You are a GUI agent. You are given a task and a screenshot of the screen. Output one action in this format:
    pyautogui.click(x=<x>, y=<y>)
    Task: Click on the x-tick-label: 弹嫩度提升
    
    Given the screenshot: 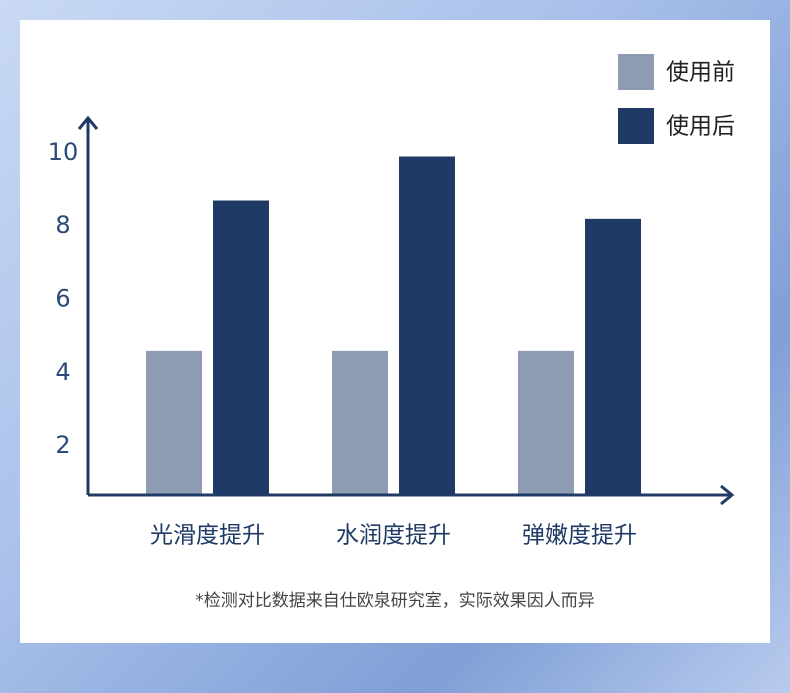 What is the action you would take?
    pyautogui.click(x=579, y=536)
    